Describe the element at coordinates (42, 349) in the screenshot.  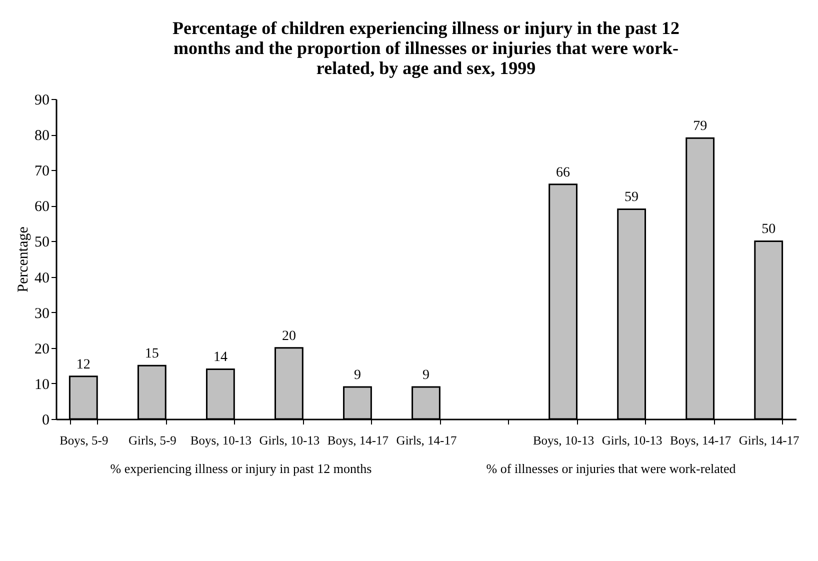
I see `y-tick-label: 20` at that location.